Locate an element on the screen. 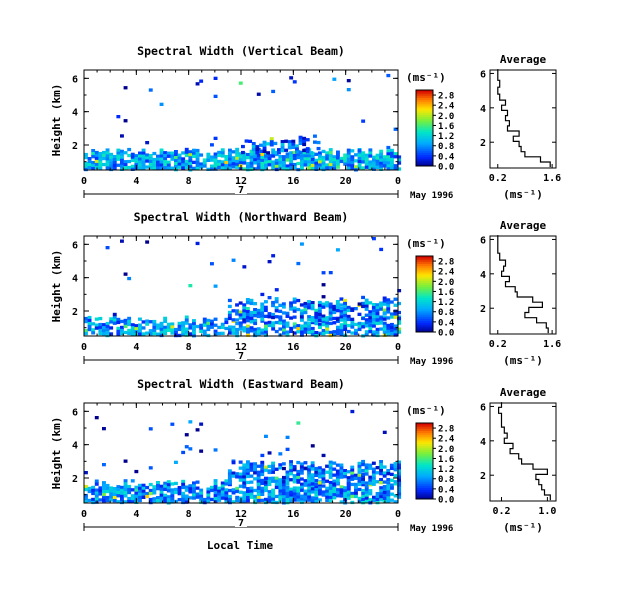 The width and height of the screenshot is (617, 598). date-label: 7 is located at coordinates (241, 190).